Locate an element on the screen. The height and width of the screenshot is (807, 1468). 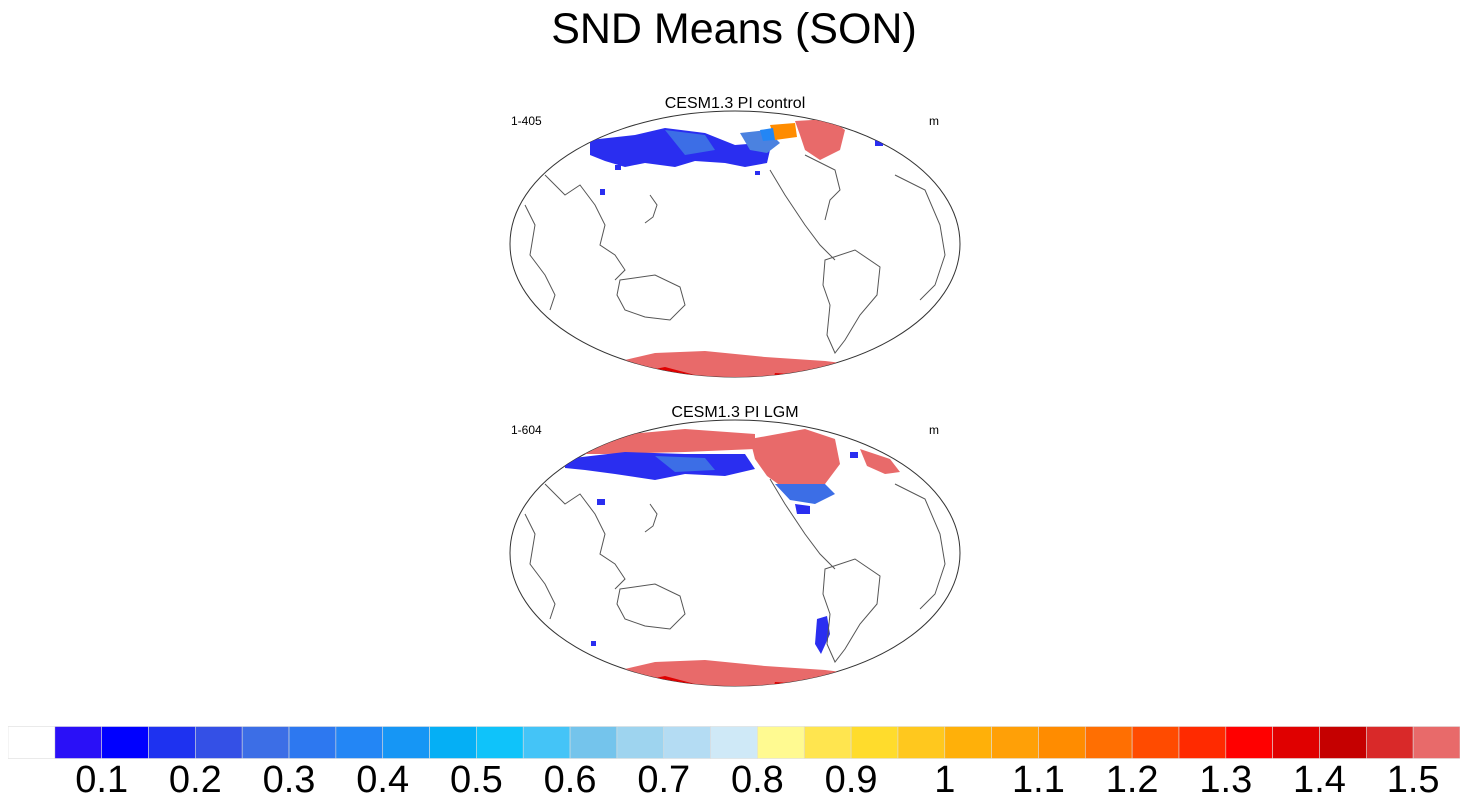
figure-title: SND Means (SON) is located at coordinates (734, 29).